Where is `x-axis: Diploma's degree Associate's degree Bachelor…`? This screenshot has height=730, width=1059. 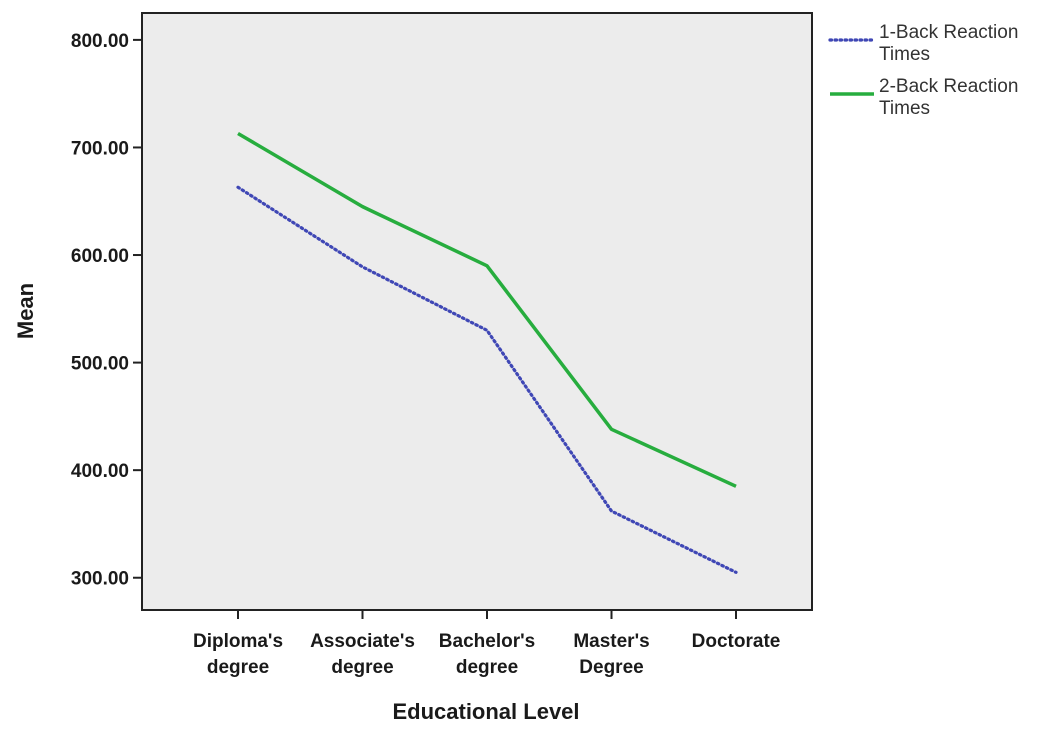 x-axis: Diploma's degree Associate's degree Bachelor… is located at coordinates (486, 644).